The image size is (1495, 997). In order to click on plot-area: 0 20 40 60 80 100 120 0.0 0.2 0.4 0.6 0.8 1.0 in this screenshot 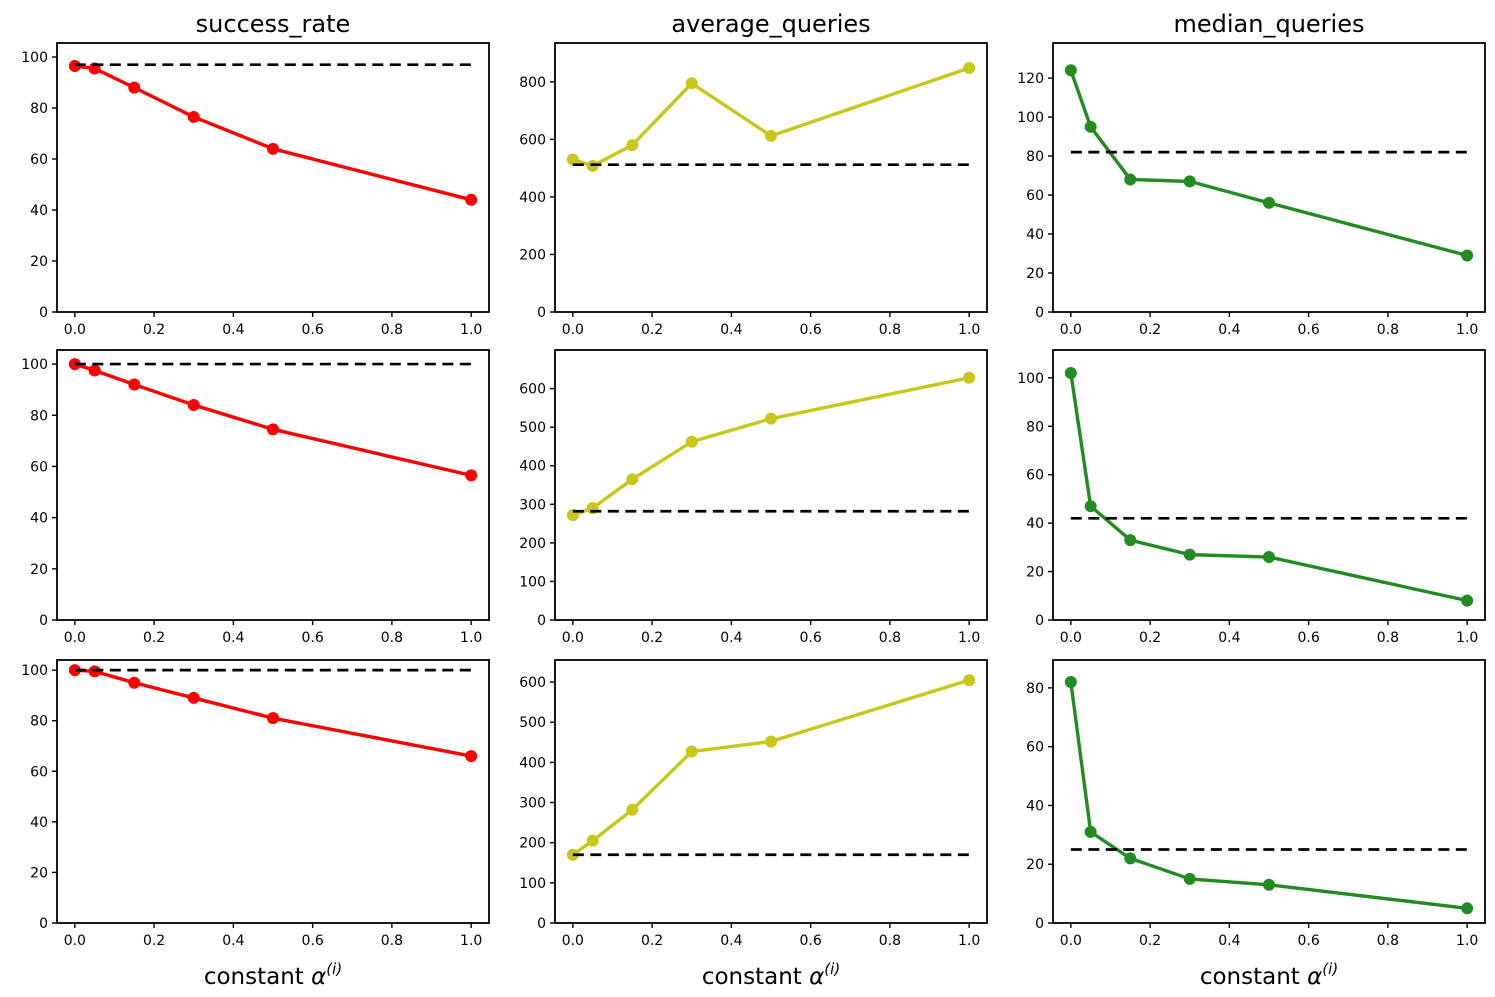, I will do `click(1251, 190)`.